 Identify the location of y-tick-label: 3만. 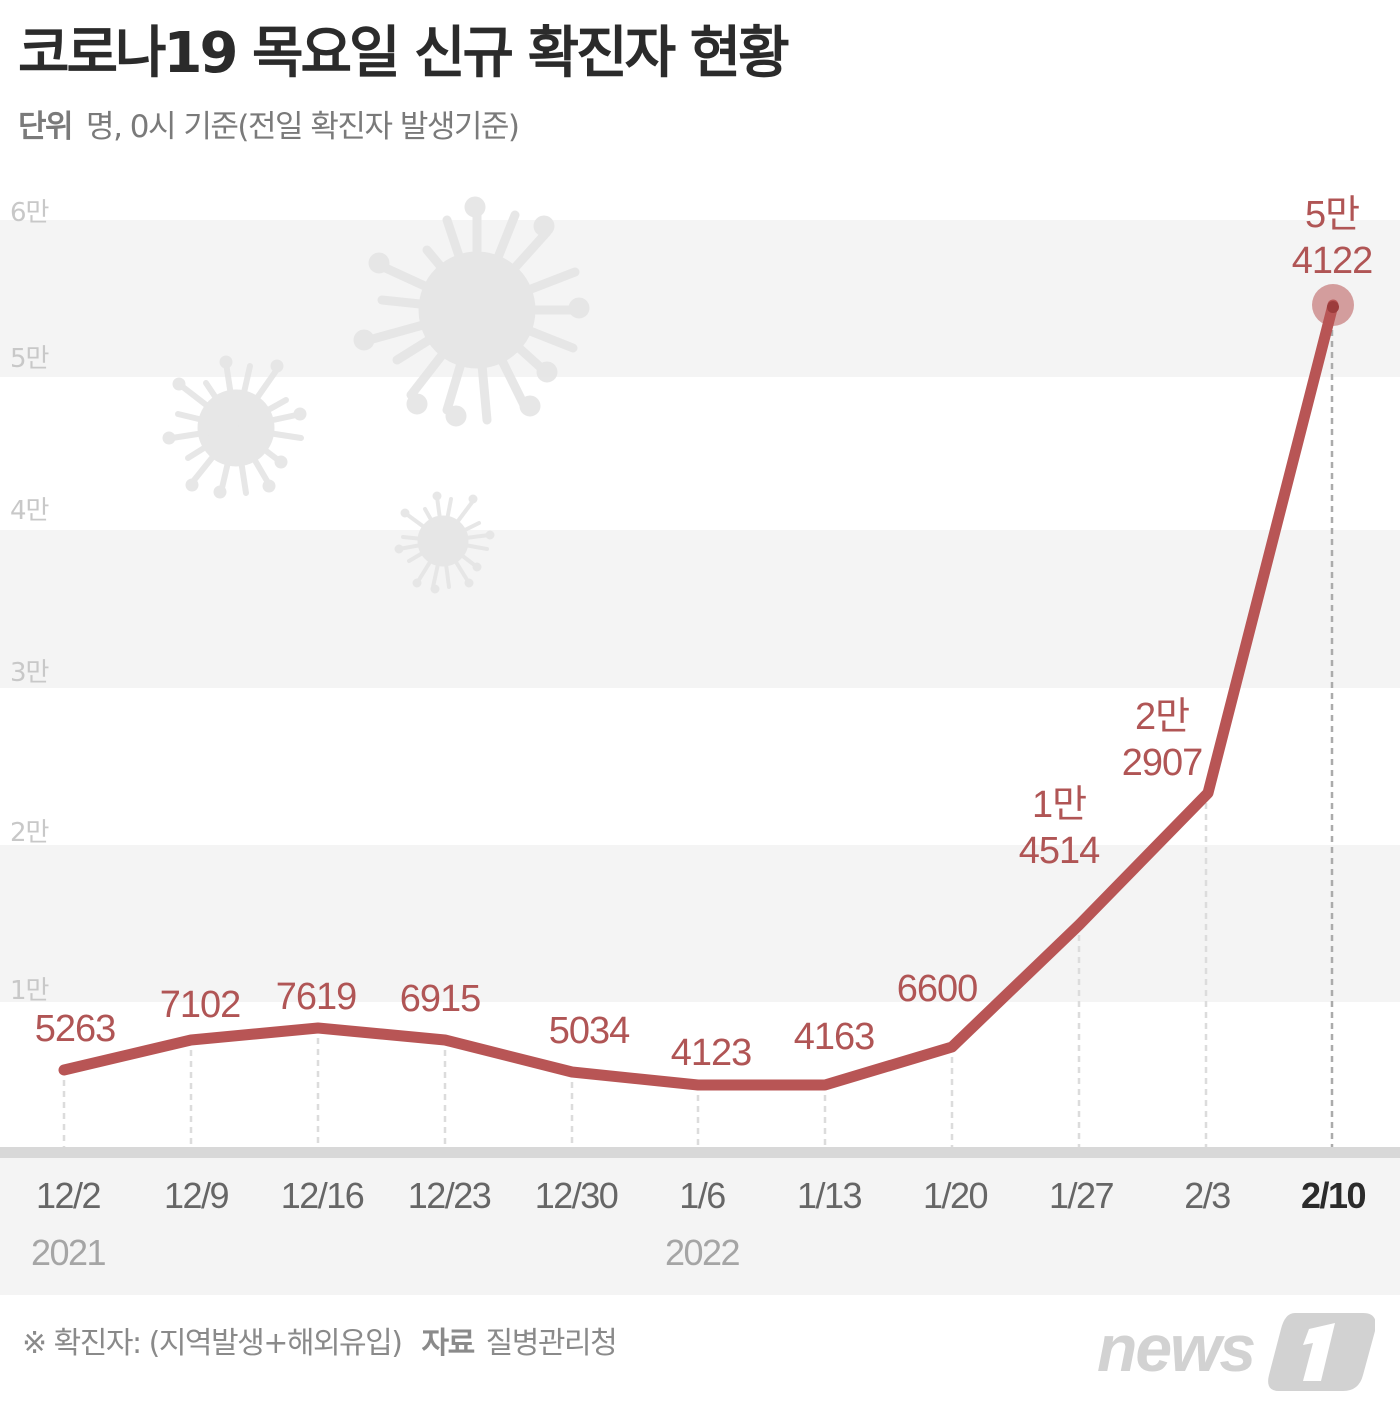
(29, 673).